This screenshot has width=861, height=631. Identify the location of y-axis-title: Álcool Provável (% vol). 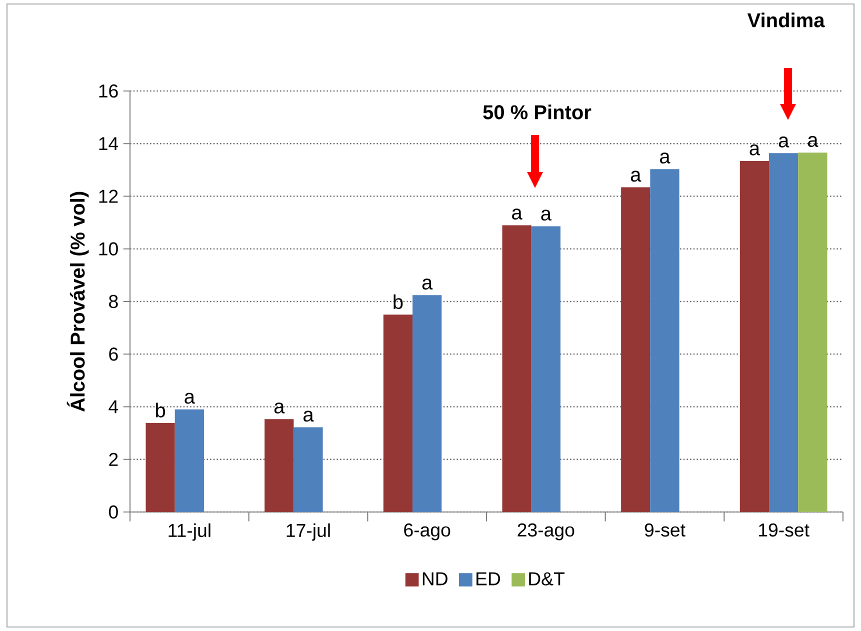
(77, 302).